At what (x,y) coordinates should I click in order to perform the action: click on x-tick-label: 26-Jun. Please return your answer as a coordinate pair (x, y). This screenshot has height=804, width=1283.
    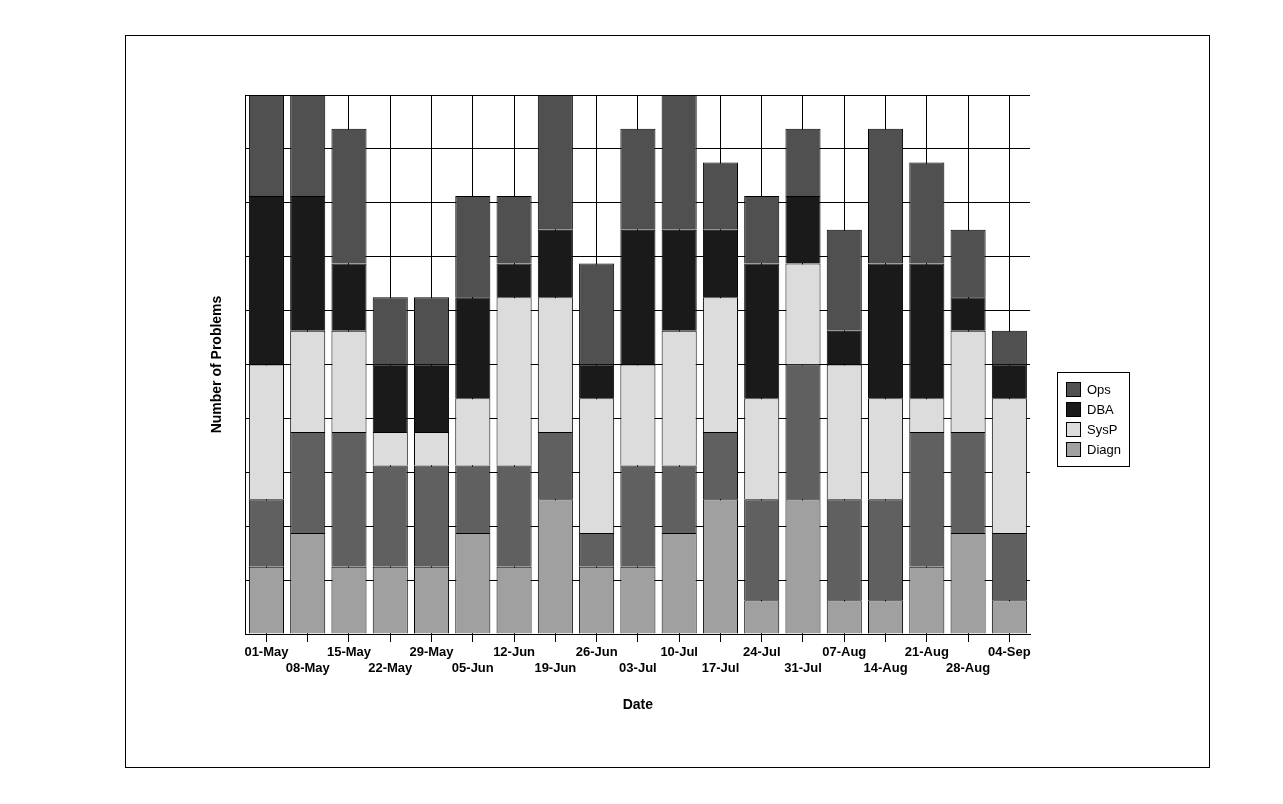
    Looking at the image, I should click on (596, 652).